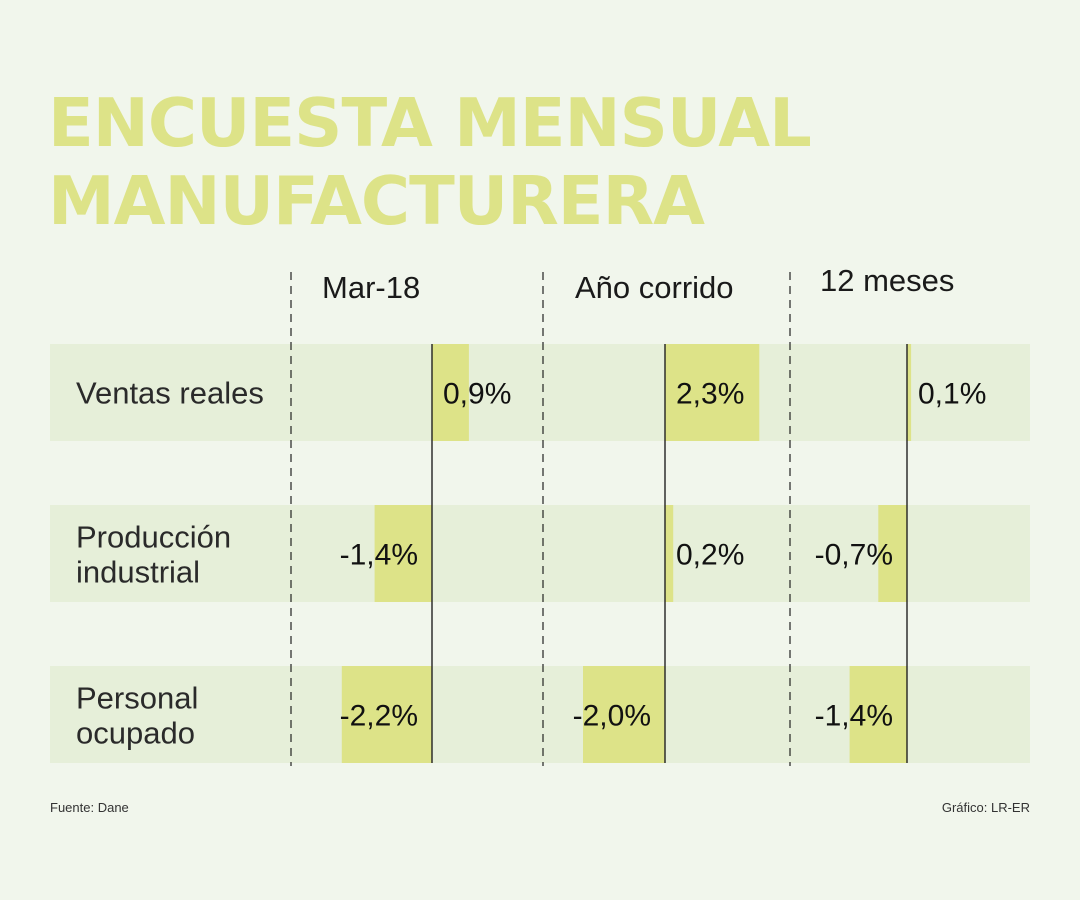  I want to click on value-label: 0,9%, so click(477, 394).